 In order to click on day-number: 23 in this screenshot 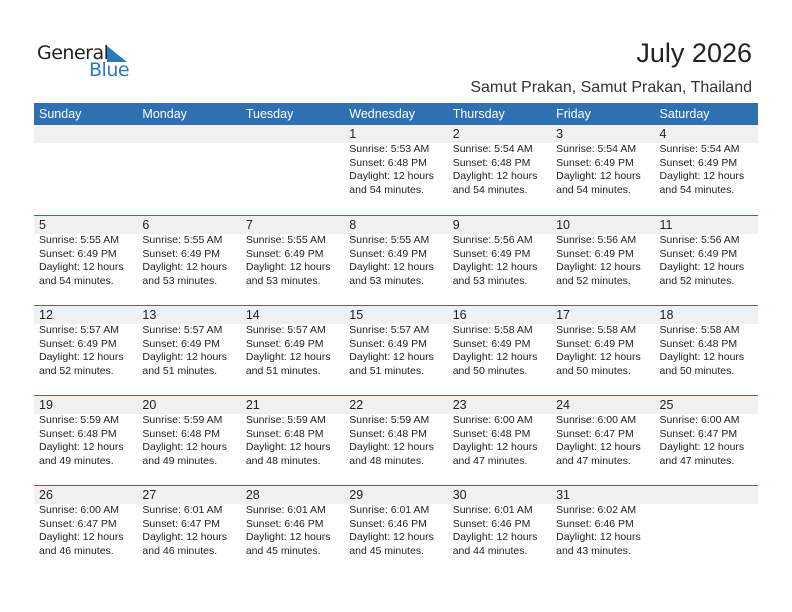, I will do `click(459, 405)`.